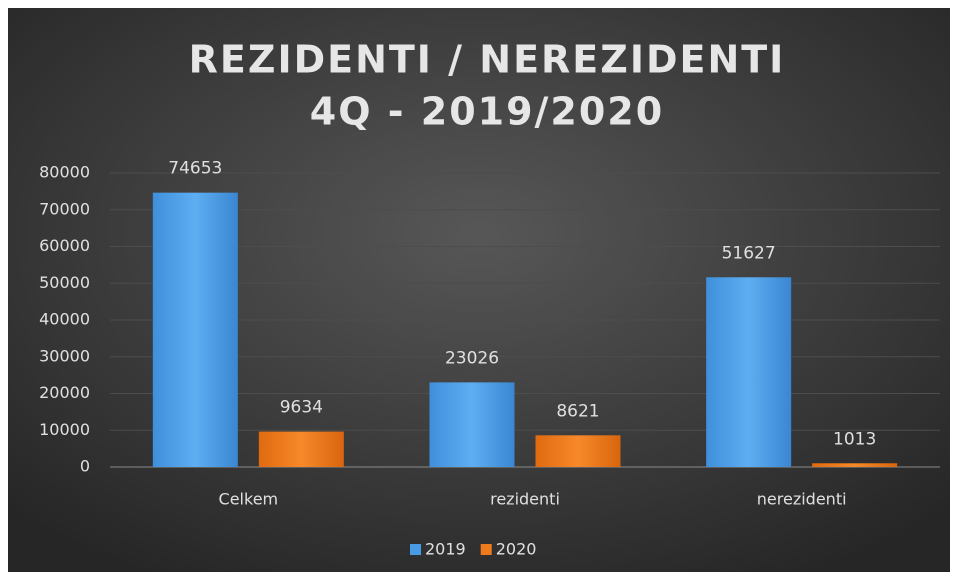  What do you see at coordinates (64, 392) in the screenshot?
I see `y-tick-label: 20000` at bounding box center [64, 392].